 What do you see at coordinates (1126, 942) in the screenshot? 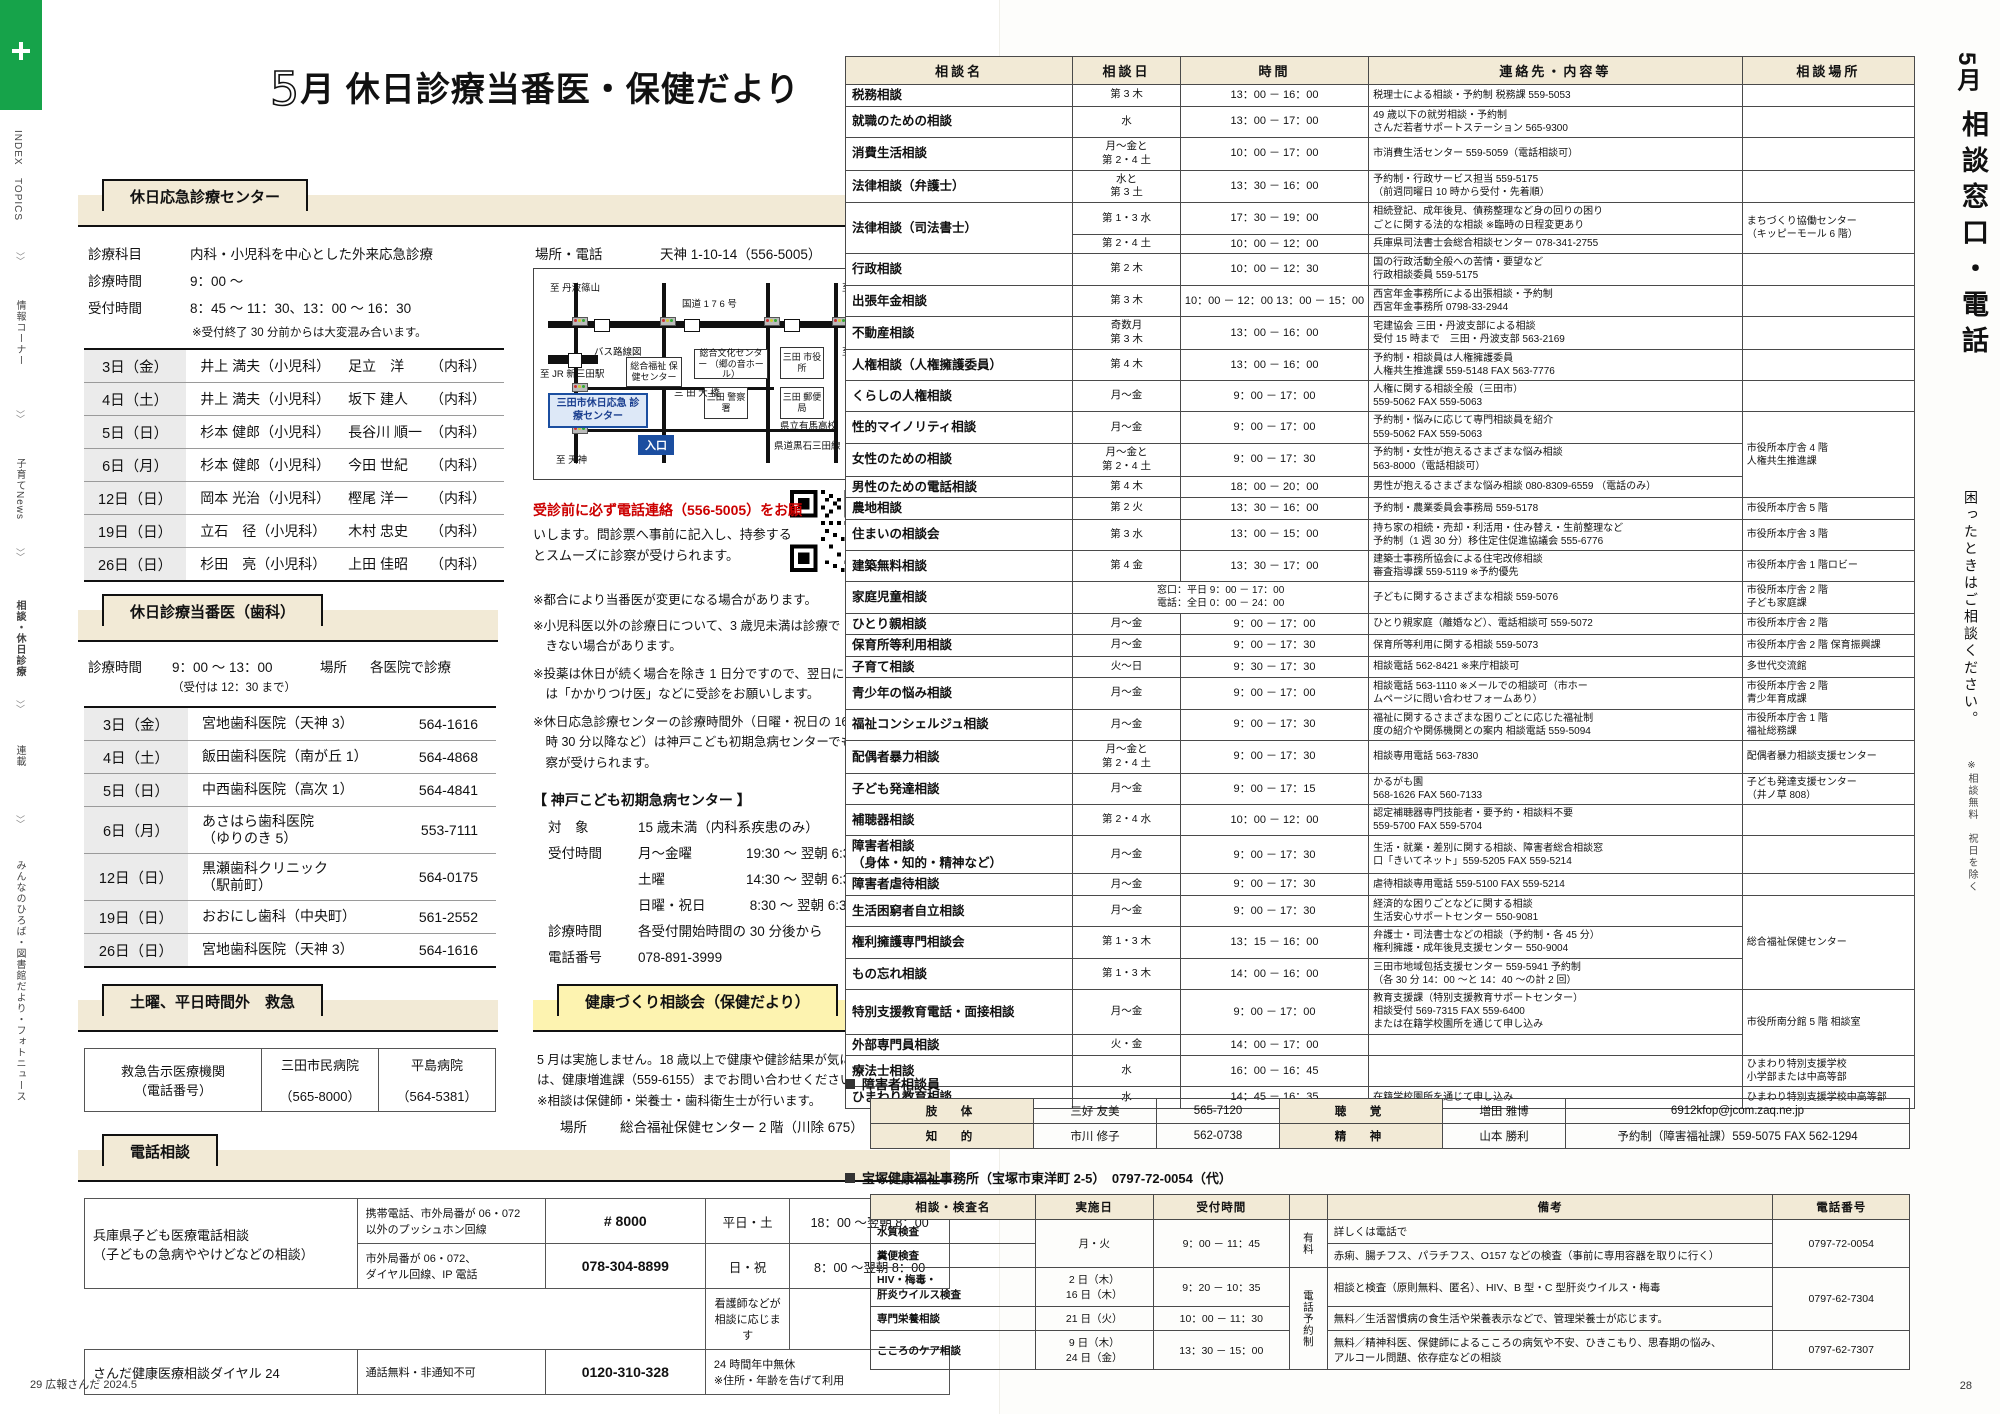
I see `consultation-day: 第 1・3 木` at bounding box center [1126, 942].